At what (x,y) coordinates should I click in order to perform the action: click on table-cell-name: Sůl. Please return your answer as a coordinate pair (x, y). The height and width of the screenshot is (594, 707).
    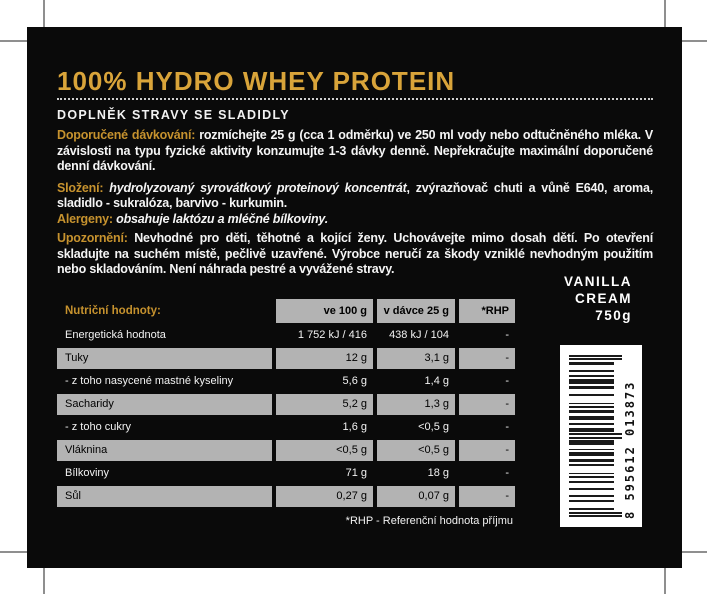
    Looking at the image, I should click on (164, 496).